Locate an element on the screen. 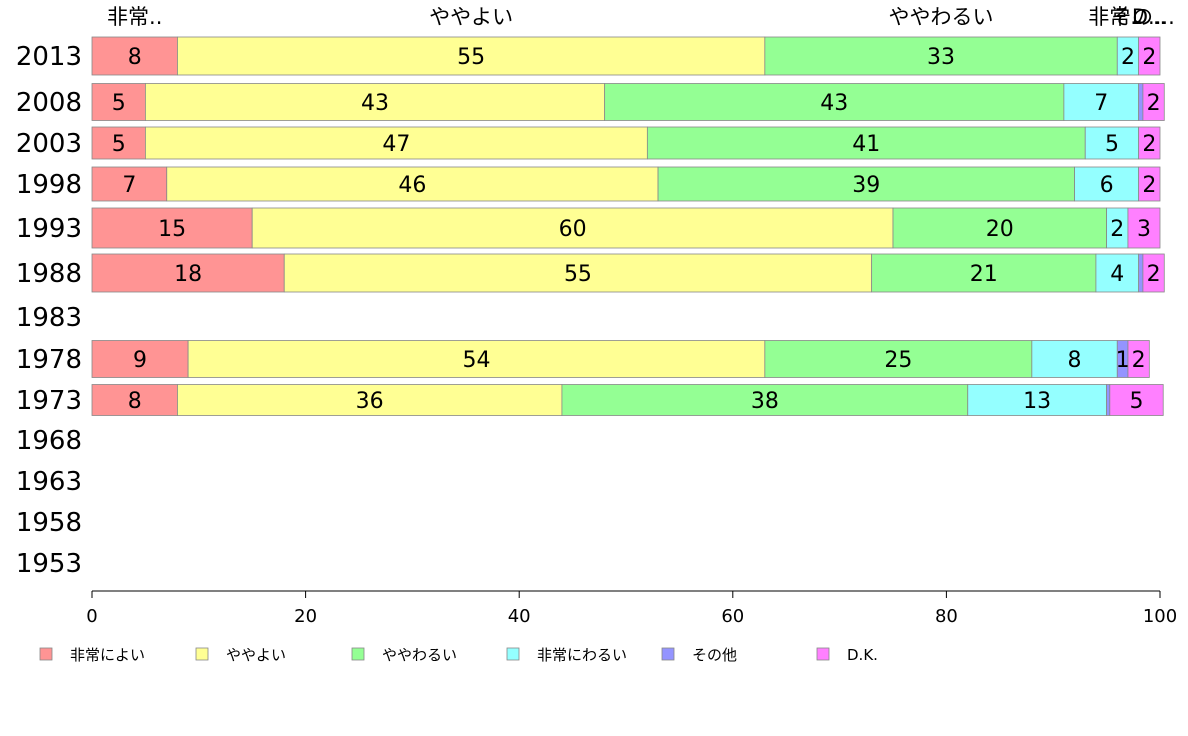 The image size is (1188, 736). value-label: 47 is located at coordinates (396, 144).